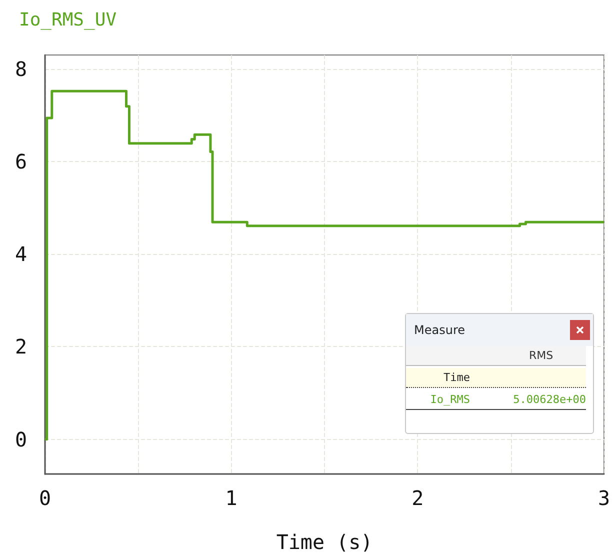 The height and width of the screenshot is (559, 613). I want to click on annotation: RMS, so click(541, 355).